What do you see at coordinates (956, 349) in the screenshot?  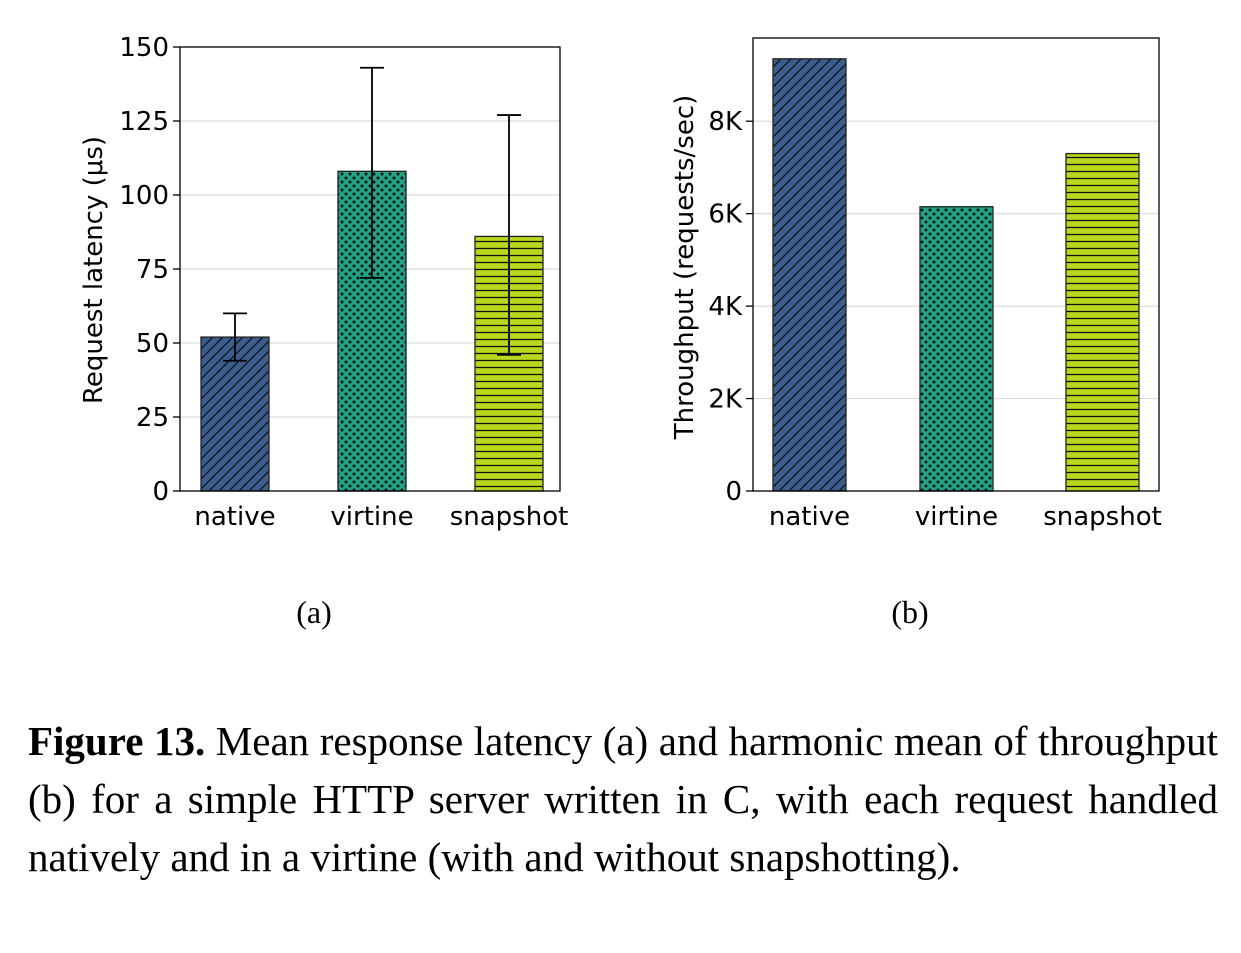 I see `bar-hatch-virtine` at bounding box center [956, 349].